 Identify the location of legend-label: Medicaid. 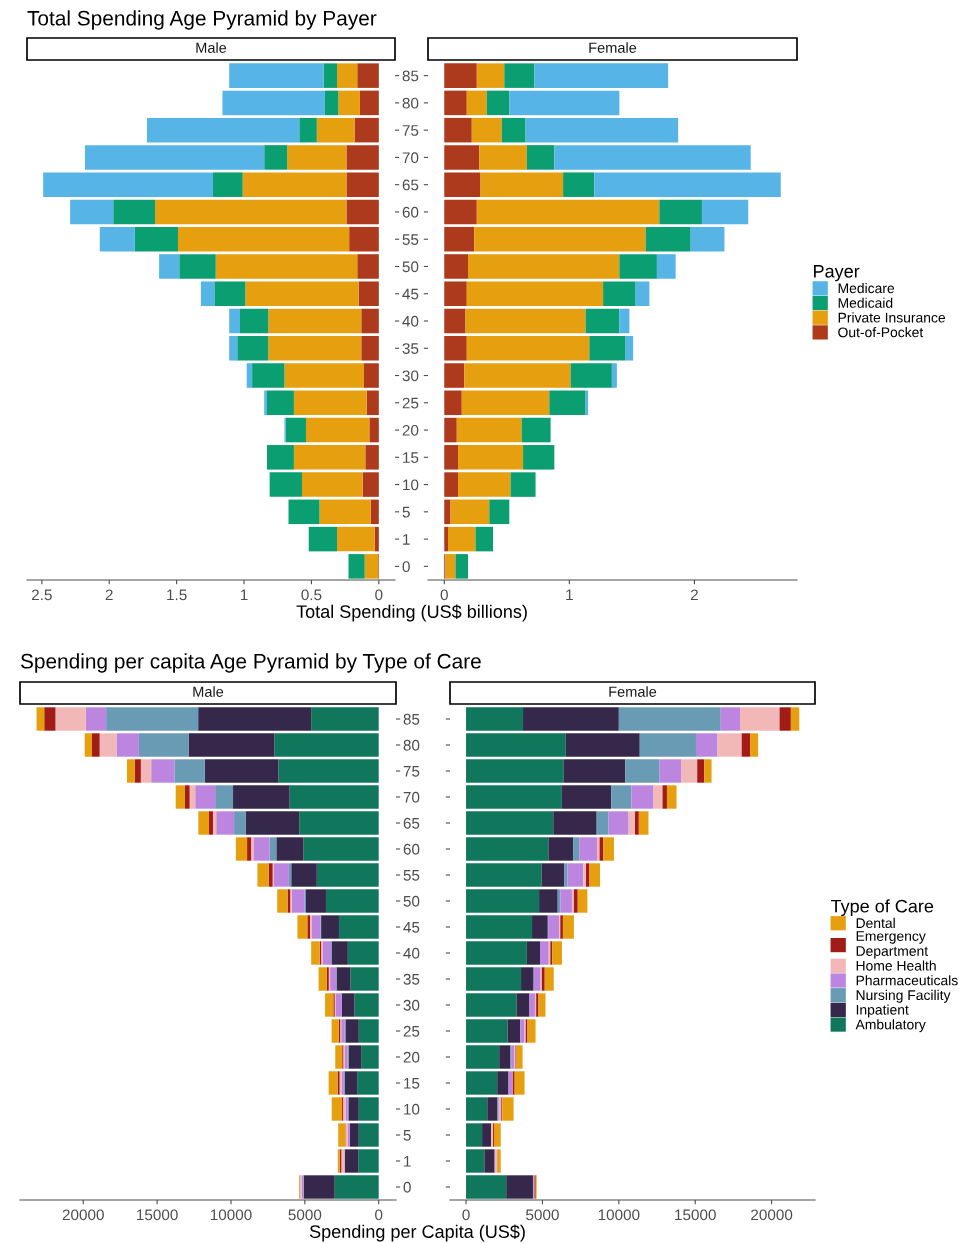
(865, 302).